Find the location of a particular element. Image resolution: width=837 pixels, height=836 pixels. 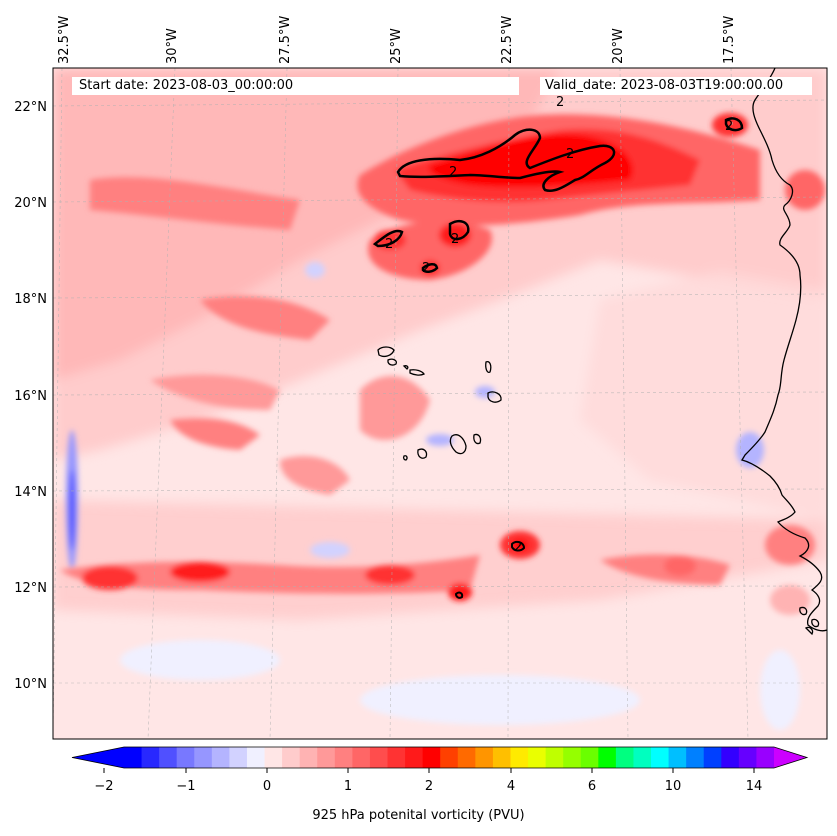

island-sao-nicolau is located at coordinates (417, 372).